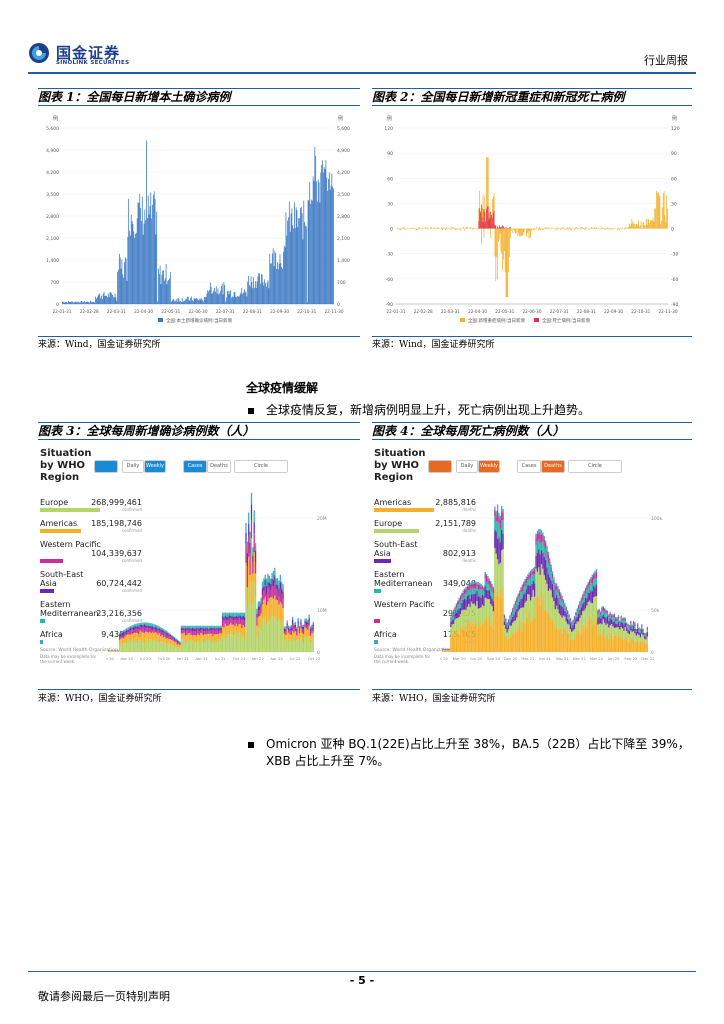 The width and height of the screenshot is (724, 1024). I want to click on x-tick: Apr 20, so click(126, 658).